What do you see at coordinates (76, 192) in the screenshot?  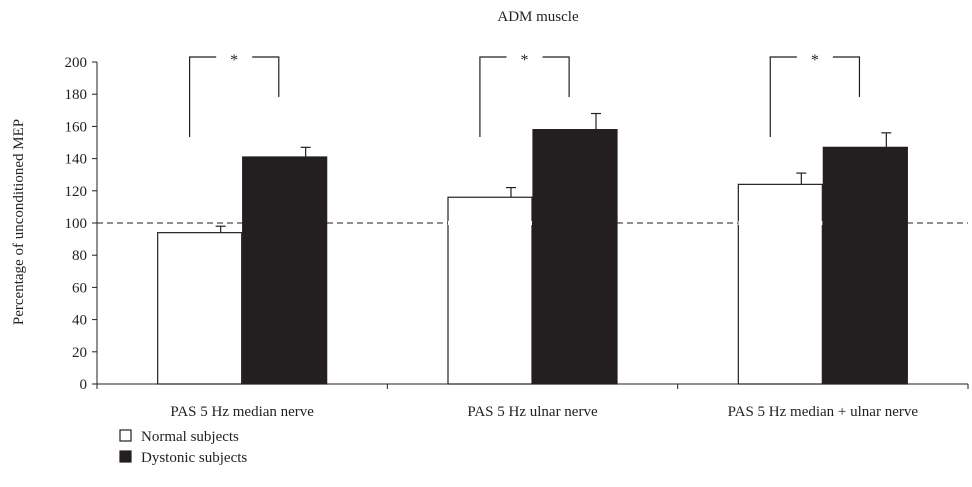 I see `y-tick-label: 120` at bounding box center [76, 192].